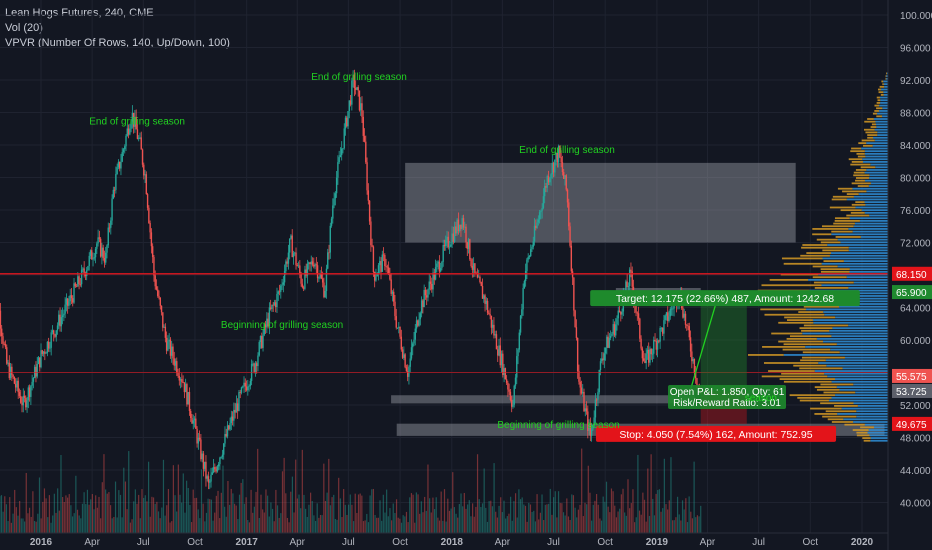  What do you see at coordinates (543, 399) in the screenshot?
I see `price-zone` at bounding box center [543, 399].